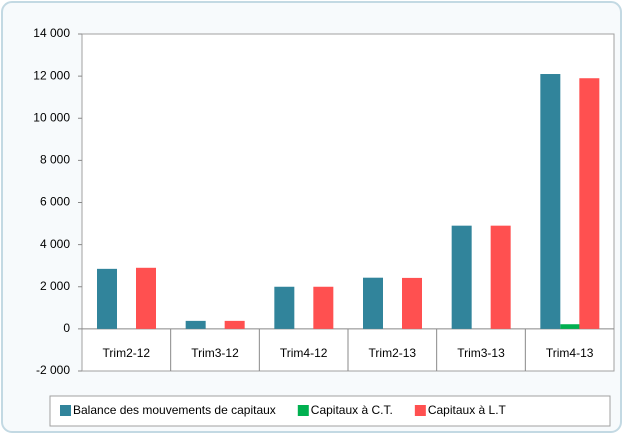 This screenshot has width=624, height=435. I want to click on x-tick-label: Trim2-13, so click(393, 353).